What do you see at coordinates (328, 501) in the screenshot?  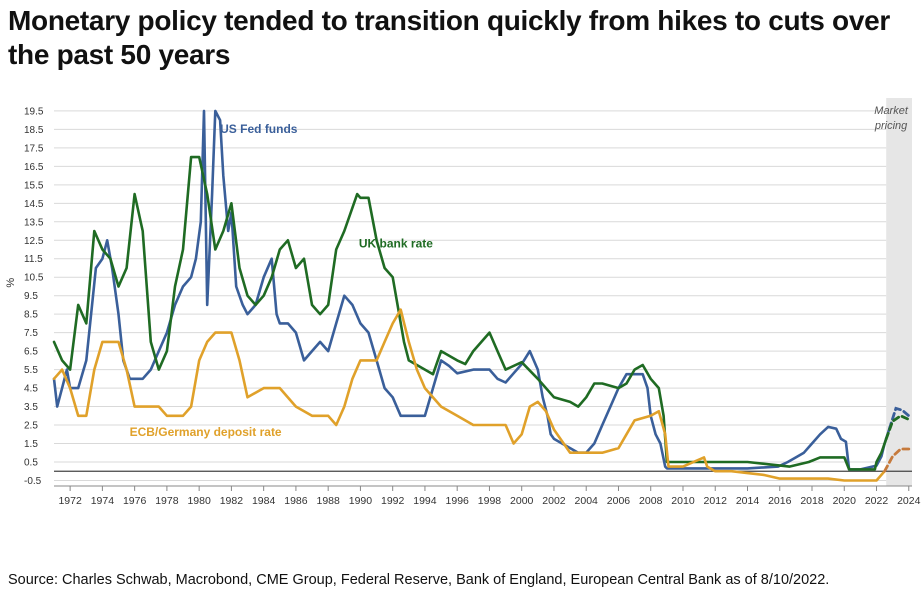 I see `x-tick-label: 1988` at bounding box center [328, 501].